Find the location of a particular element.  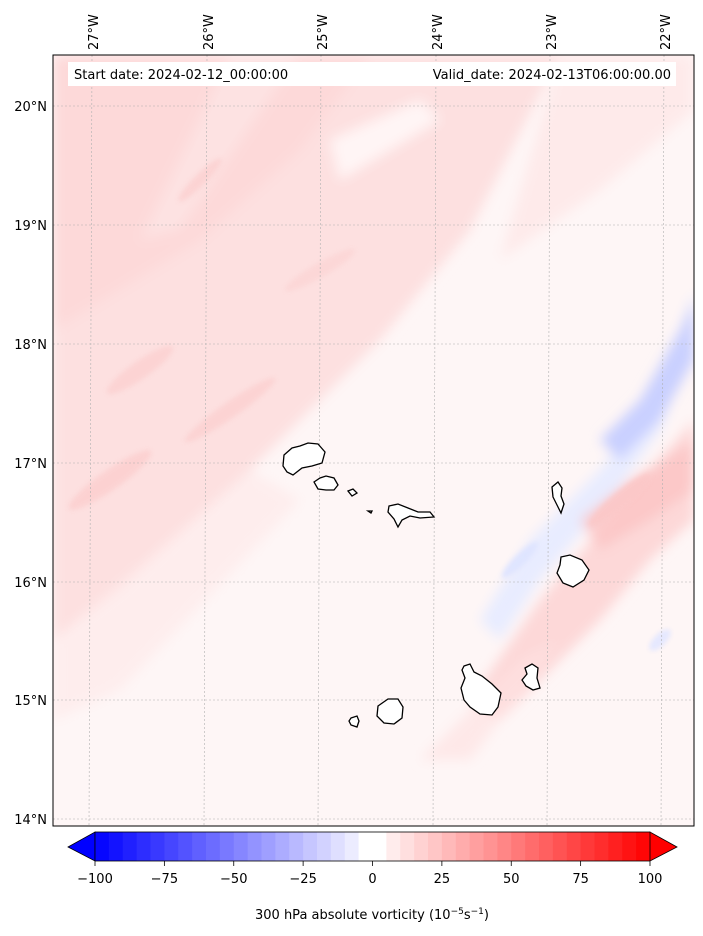

colorbar-tick-label: 100 is located at coordinates (650, 879).